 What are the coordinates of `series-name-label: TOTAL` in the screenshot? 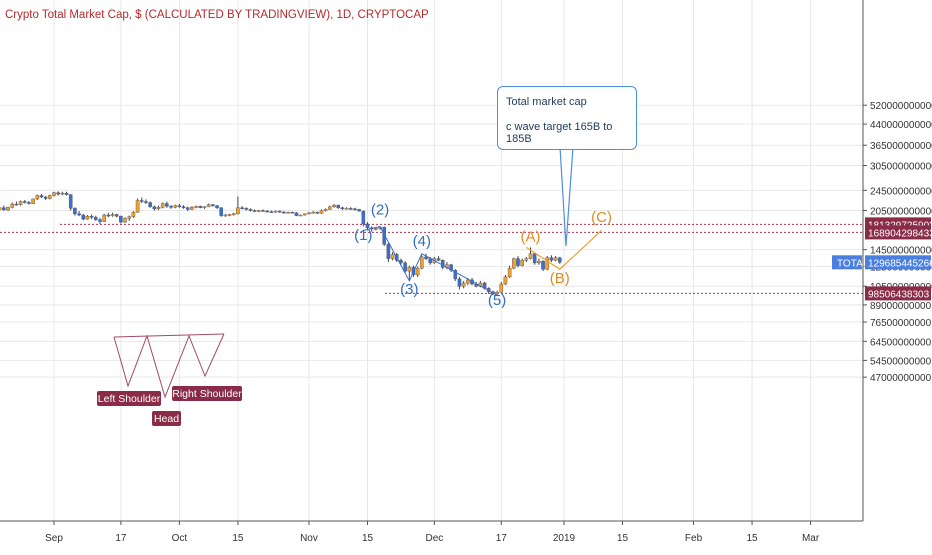 It's located at (853, 263).